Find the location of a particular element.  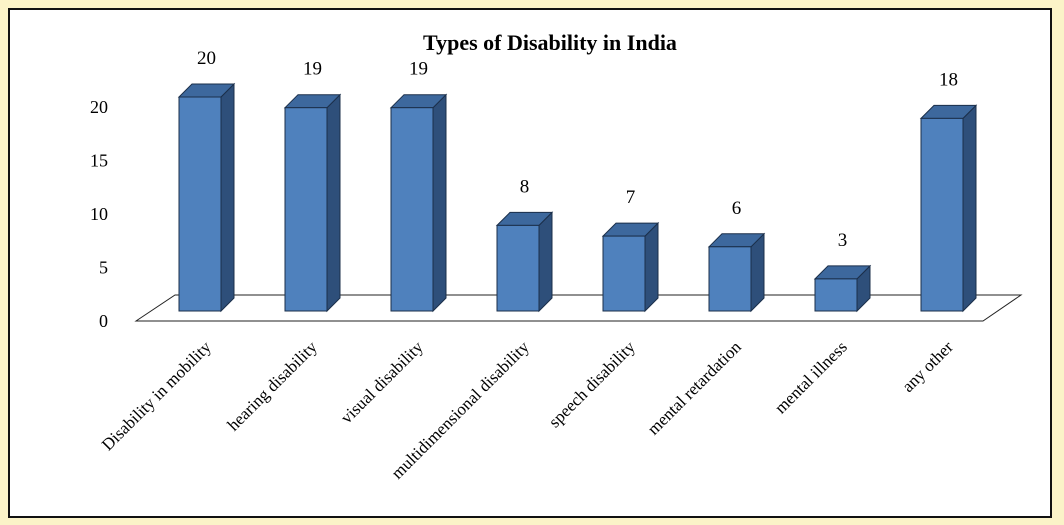

data-label: 8 is located at coordinates (525, 186).